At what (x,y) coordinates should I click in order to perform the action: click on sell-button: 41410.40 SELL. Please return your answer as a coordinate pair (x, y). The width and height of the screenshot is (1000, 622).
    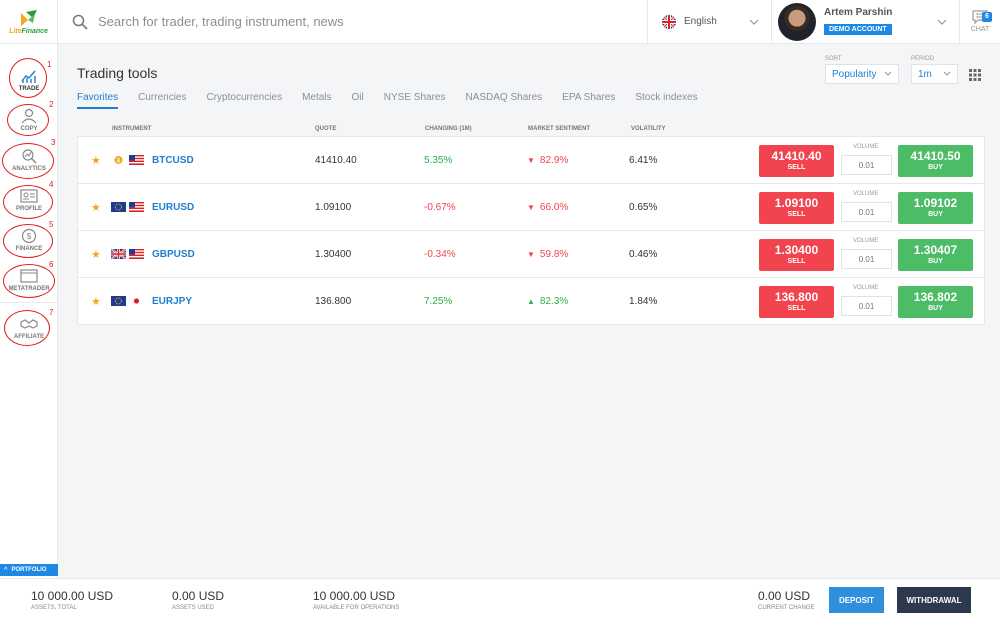
    Looking at the image, I should click on (796, 161).